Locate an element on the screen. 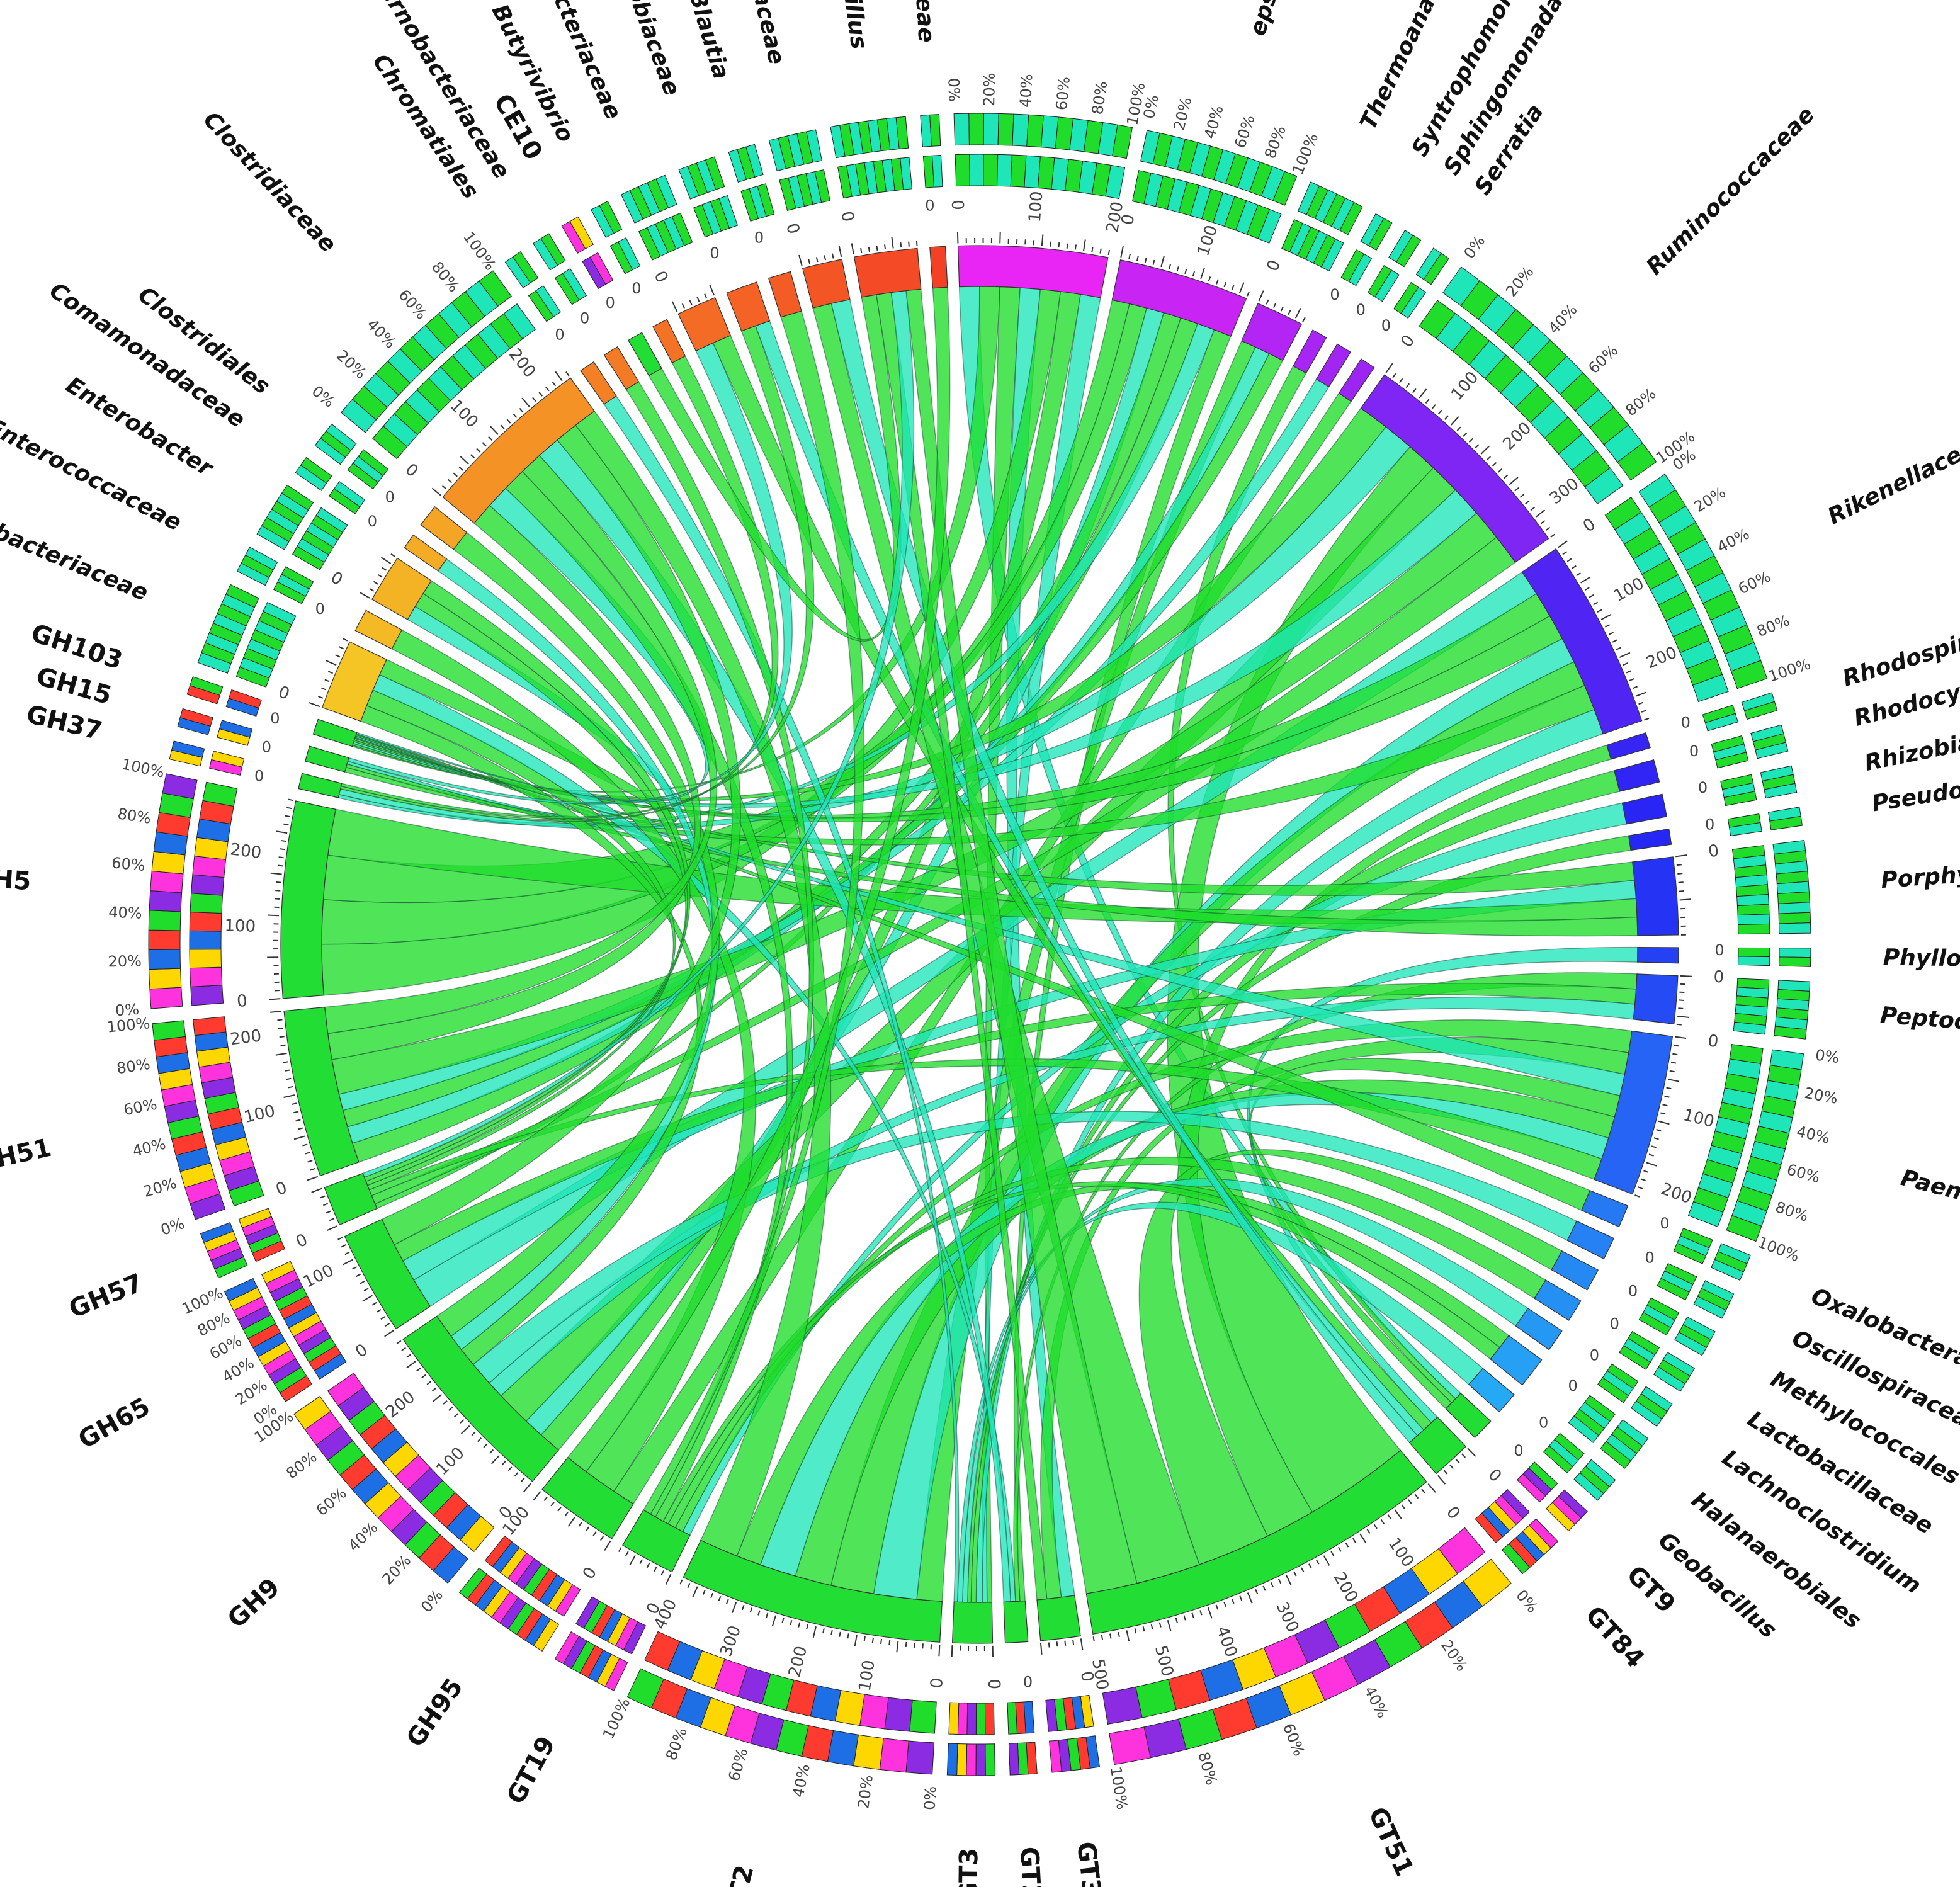 This screenshot has width=1960, height=1887. segment-arc-pseudomonas is located at coordinates (1650, 839).